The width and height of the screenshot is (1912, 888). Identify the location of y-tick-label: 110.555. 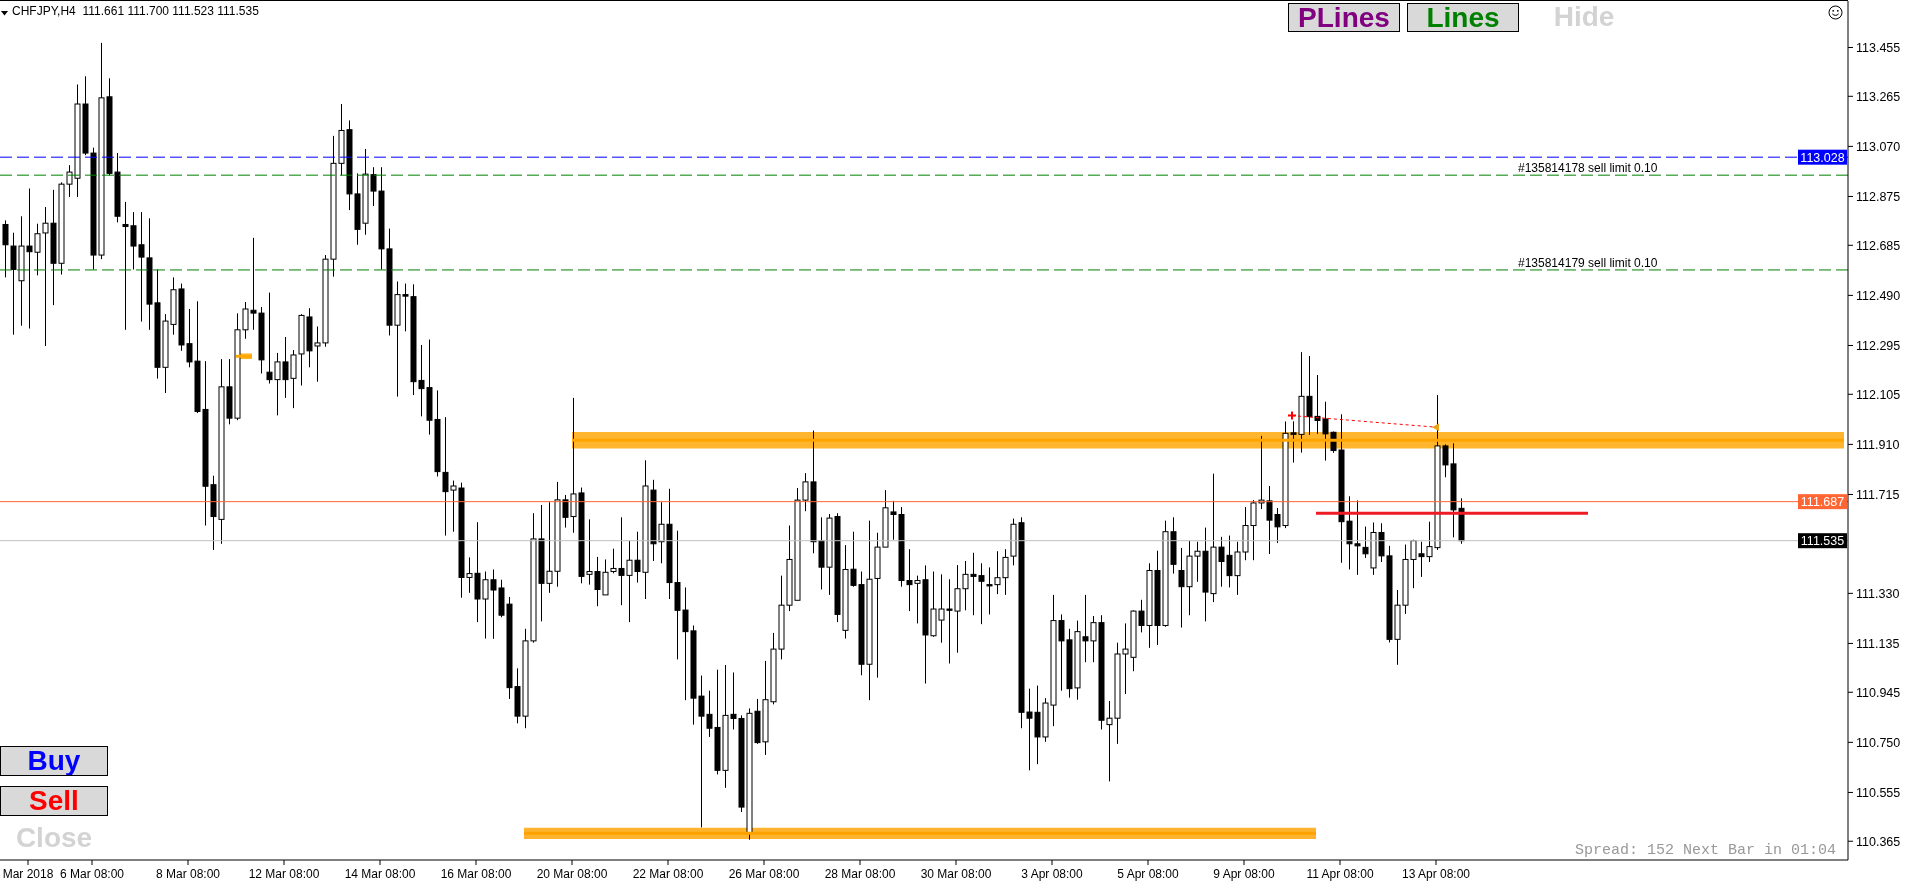
(1878, 792).